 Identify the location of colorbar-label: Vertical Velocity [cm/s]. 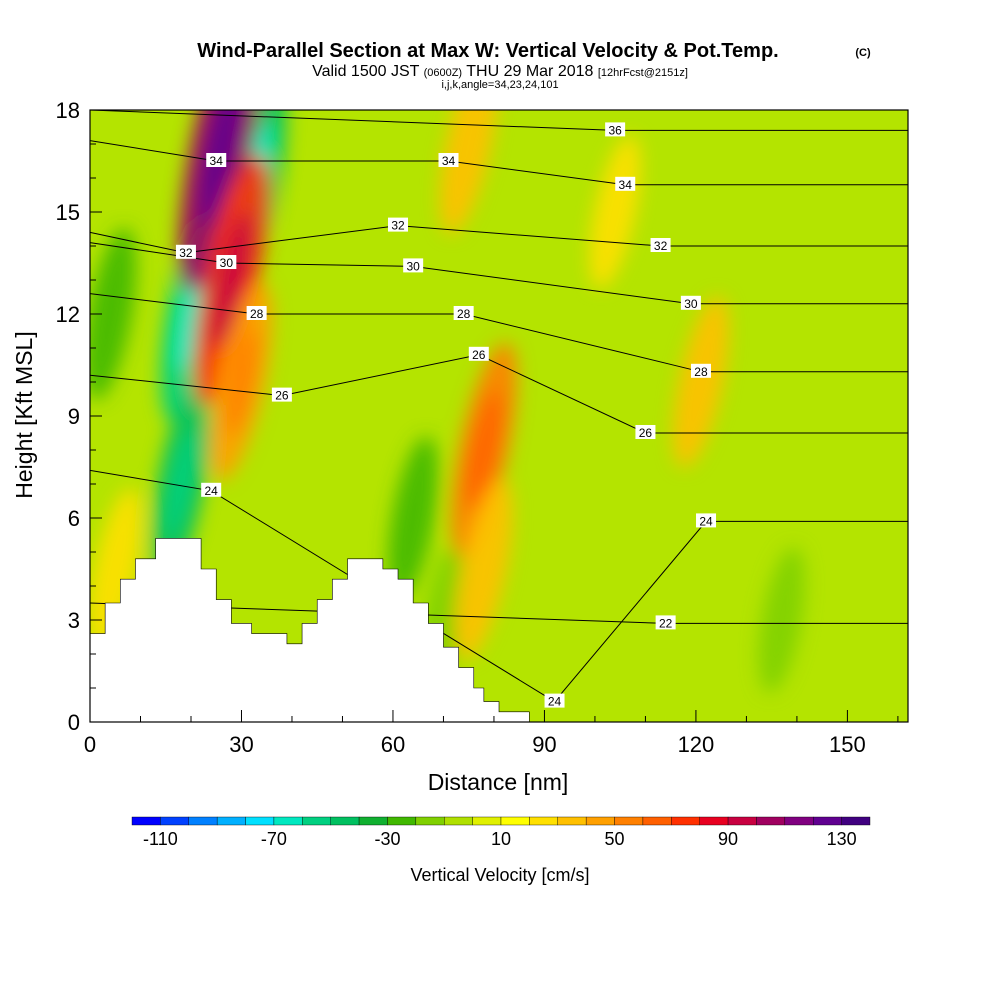
(499, 875).